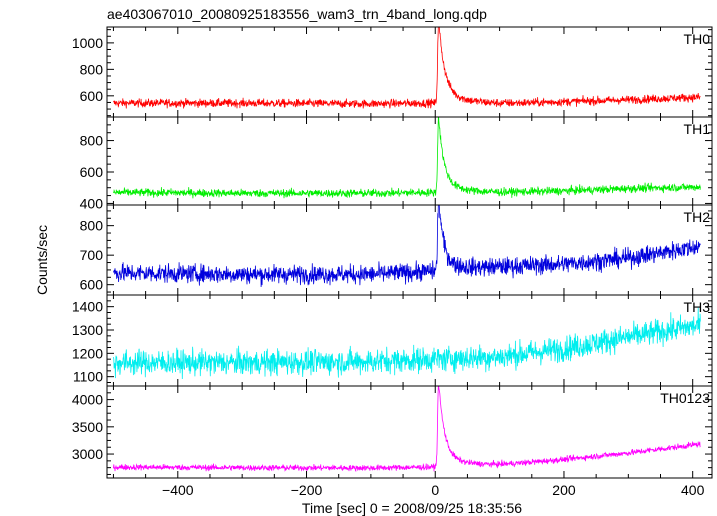  What do you see at coordinates (407, 429) in the screenshot?
I see `series-line-th0123` at bounding box center [407, 429].